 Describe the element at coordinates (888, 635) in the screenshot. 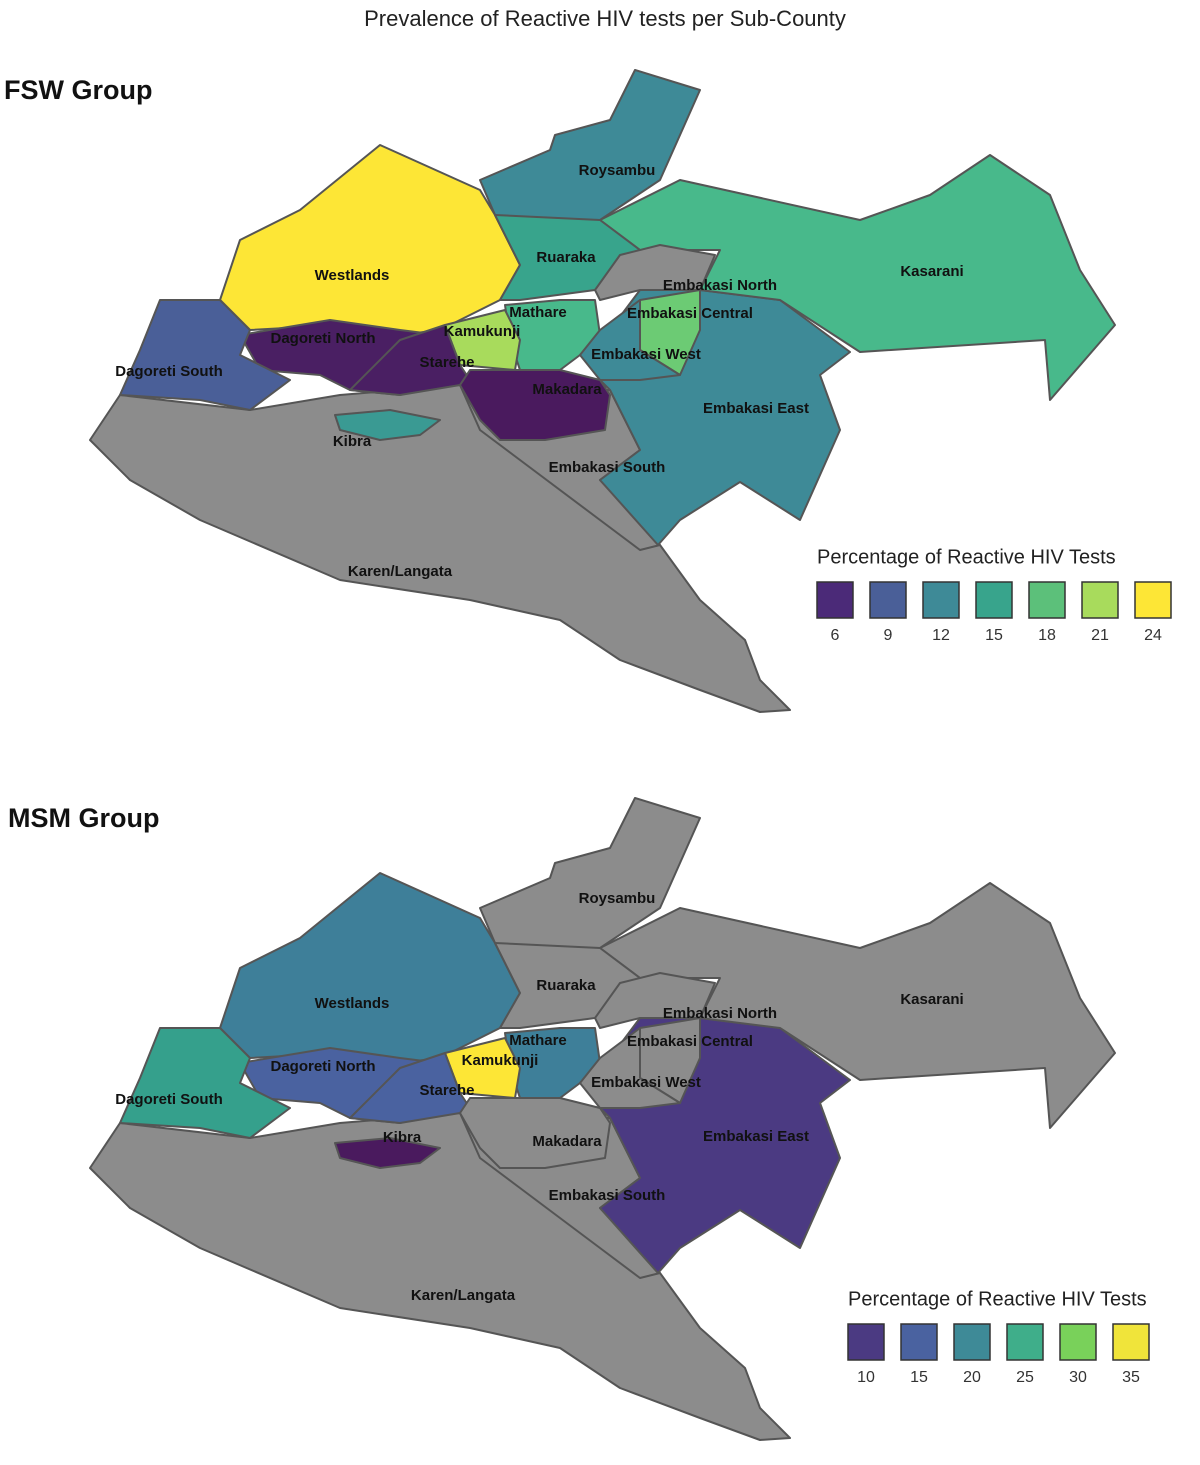

I see `legend-tick-label: 9` at that location.